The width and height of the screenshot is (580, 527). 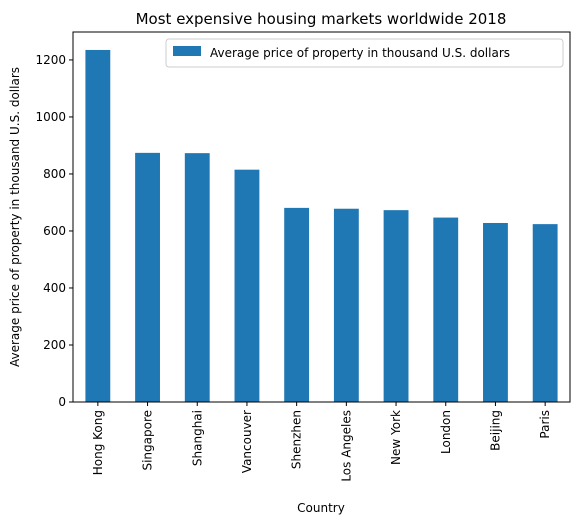 What do you see at coordinates (148, 440) in the screenshot?
I see `x-tick-label: Singapore` at bounding box center [148, 440].